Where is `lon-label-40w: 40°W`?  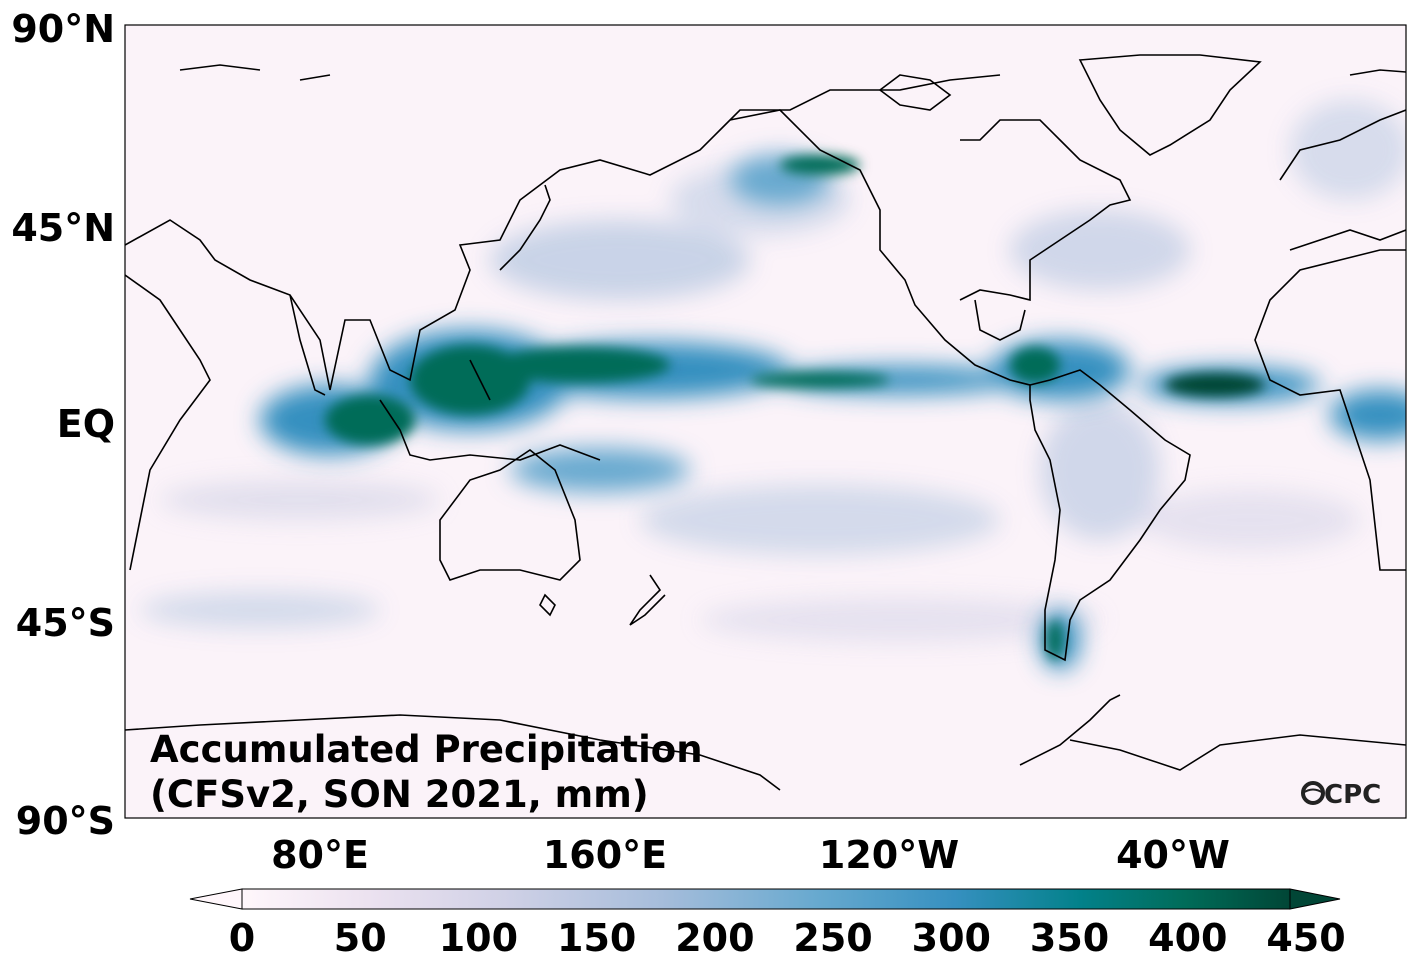 lon-label-40w: 40°W is located at coordinates (1173, 855).